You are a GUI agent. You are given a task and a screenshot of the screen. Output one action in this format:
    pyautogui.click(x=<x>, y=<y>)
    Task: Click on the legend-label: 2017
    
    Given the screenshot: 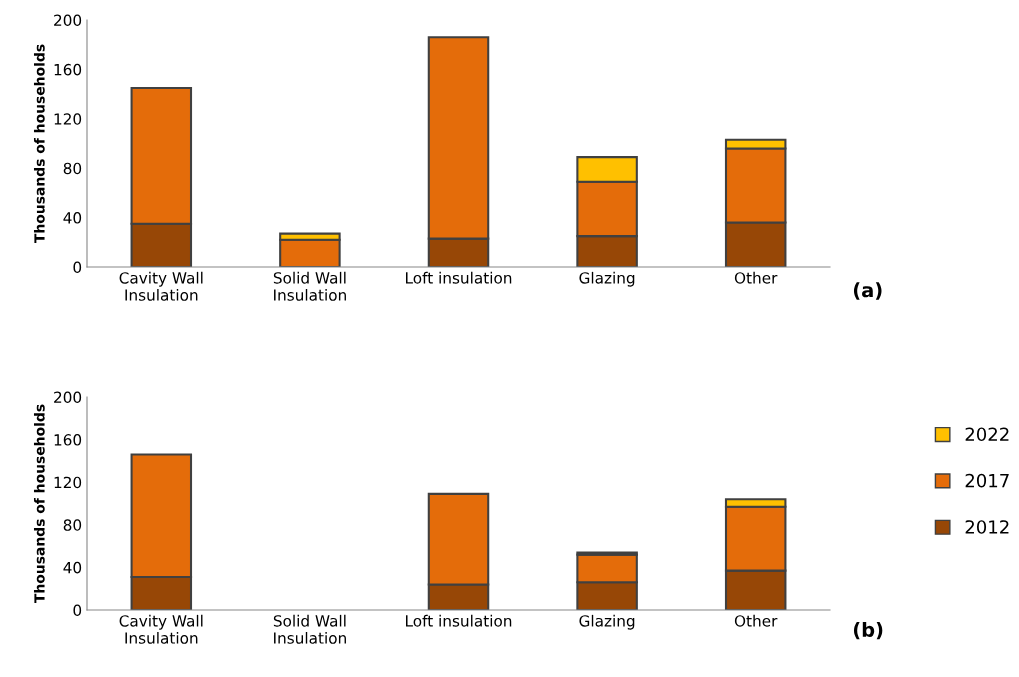 What is the action you would take?
    pyautogui.click(x=987, y=480)
    